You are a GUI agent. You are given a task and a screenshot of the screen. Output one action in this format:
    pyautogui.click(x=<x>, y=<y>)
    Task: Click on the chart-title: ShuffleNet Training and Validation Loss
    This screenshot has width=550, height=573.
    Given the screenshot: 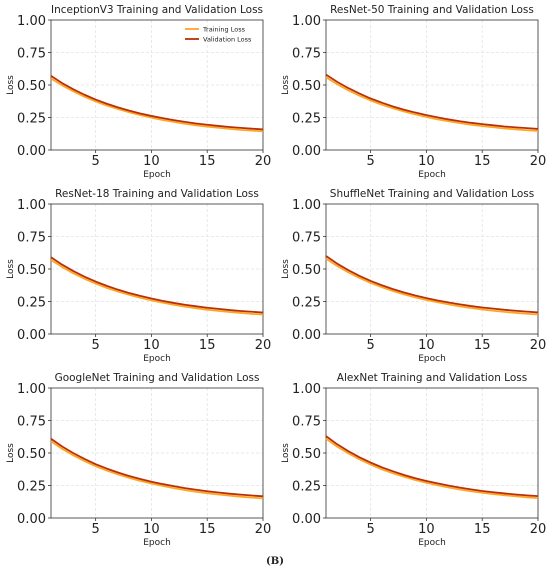 What is the action you would take?
    pyautogui.click(x=432, y=194)
    